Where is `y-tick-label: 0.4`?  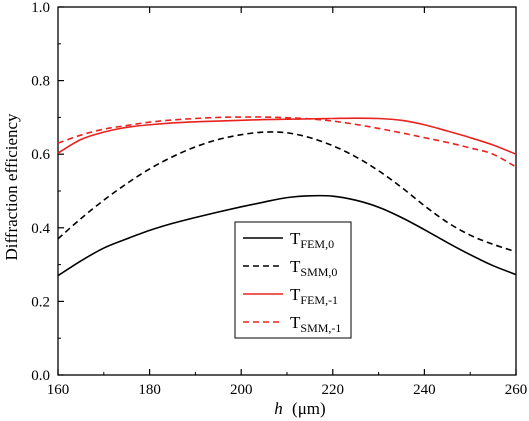
y-tick-label: 0.4 is located at coordinates (40, 229).